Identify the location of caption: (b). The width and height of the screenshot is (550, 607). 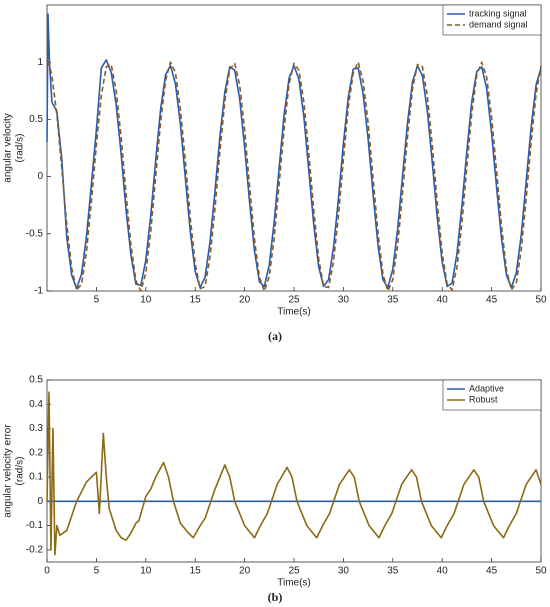
(275, 597).